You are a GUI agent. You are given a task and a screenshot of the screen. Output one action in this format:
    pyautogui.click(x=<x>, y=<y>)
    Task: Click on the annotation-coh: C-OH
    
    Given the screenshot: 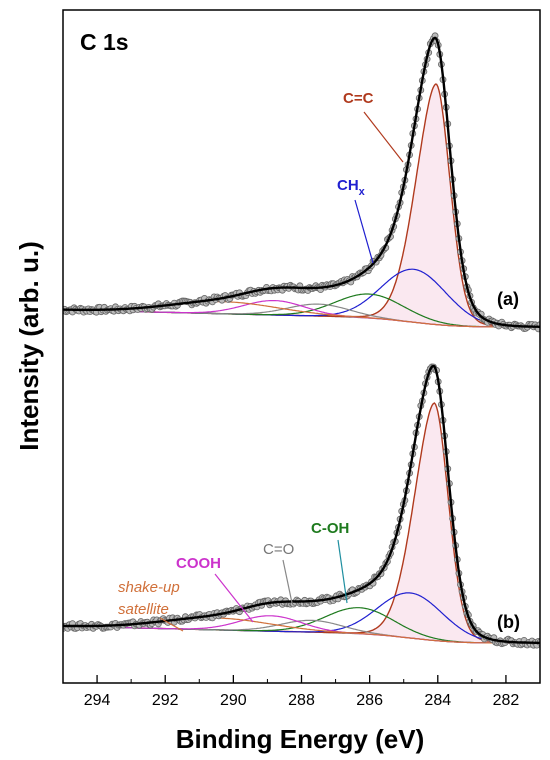 What is the action you would take?
    pyautogui.click(x=330, y=528)
    